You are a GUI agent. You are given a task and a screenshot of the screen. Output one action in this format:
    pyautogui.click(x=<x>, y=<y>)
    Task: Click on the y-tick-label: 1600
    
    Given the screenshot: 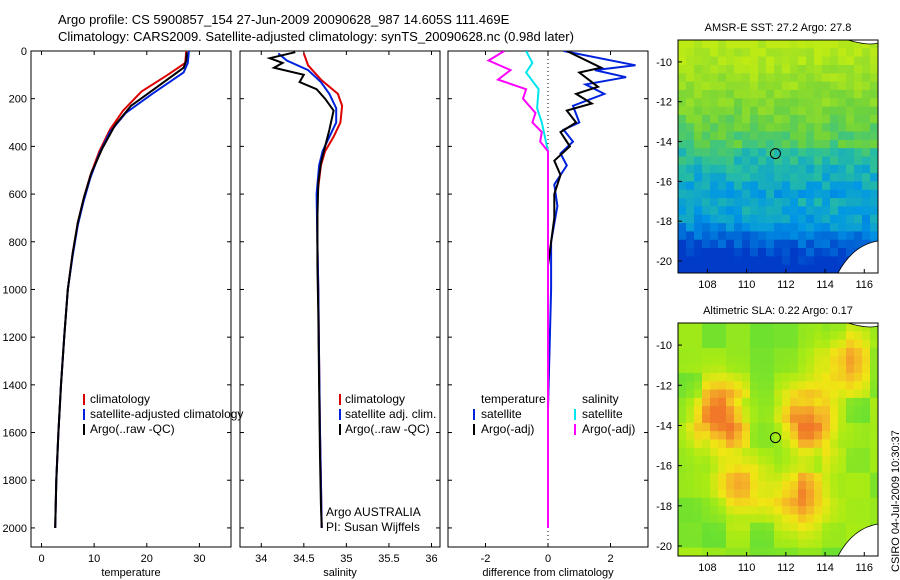 What is the action you would take?
    pyautogui.click(x=15, y=434)
    